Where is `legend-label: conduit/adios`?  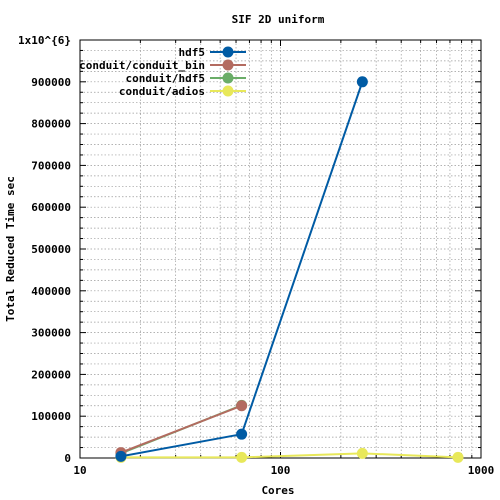
legend-label: conduit/adios is located at coordinates (162, 91).